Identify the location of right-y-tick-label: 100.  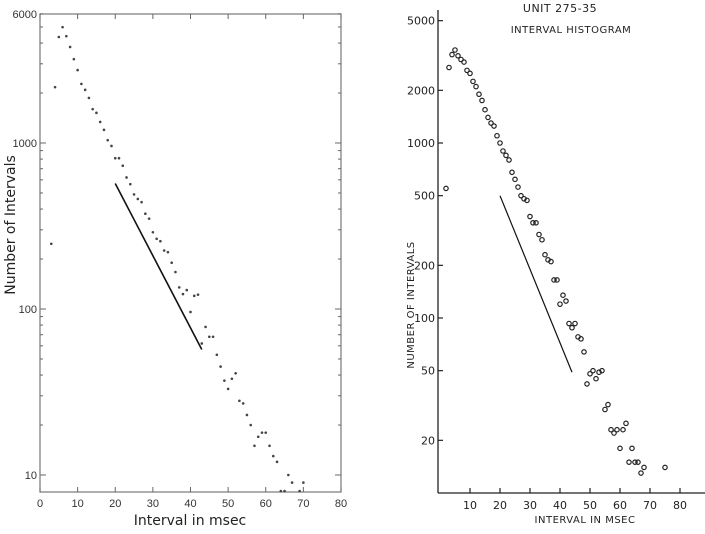
(424, 318).